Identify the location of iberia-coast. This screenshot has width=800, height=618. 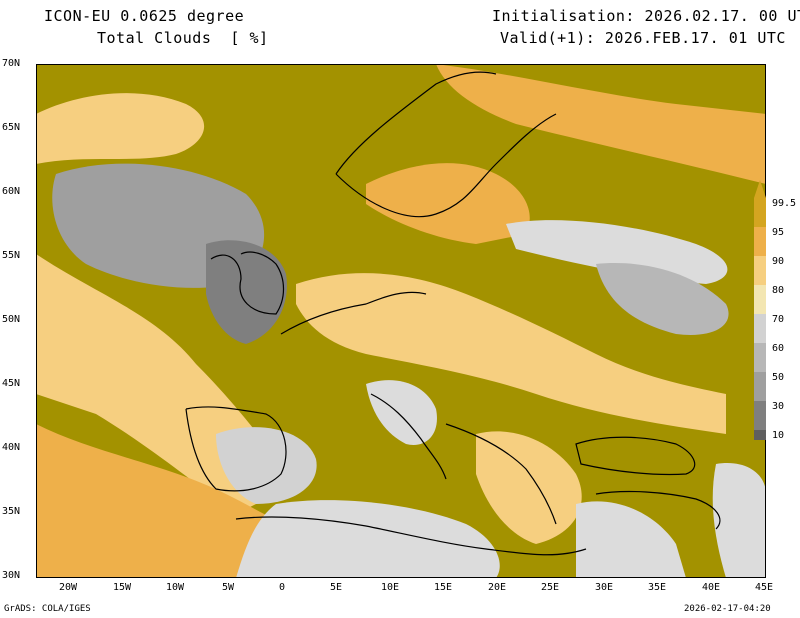
(236, 449).